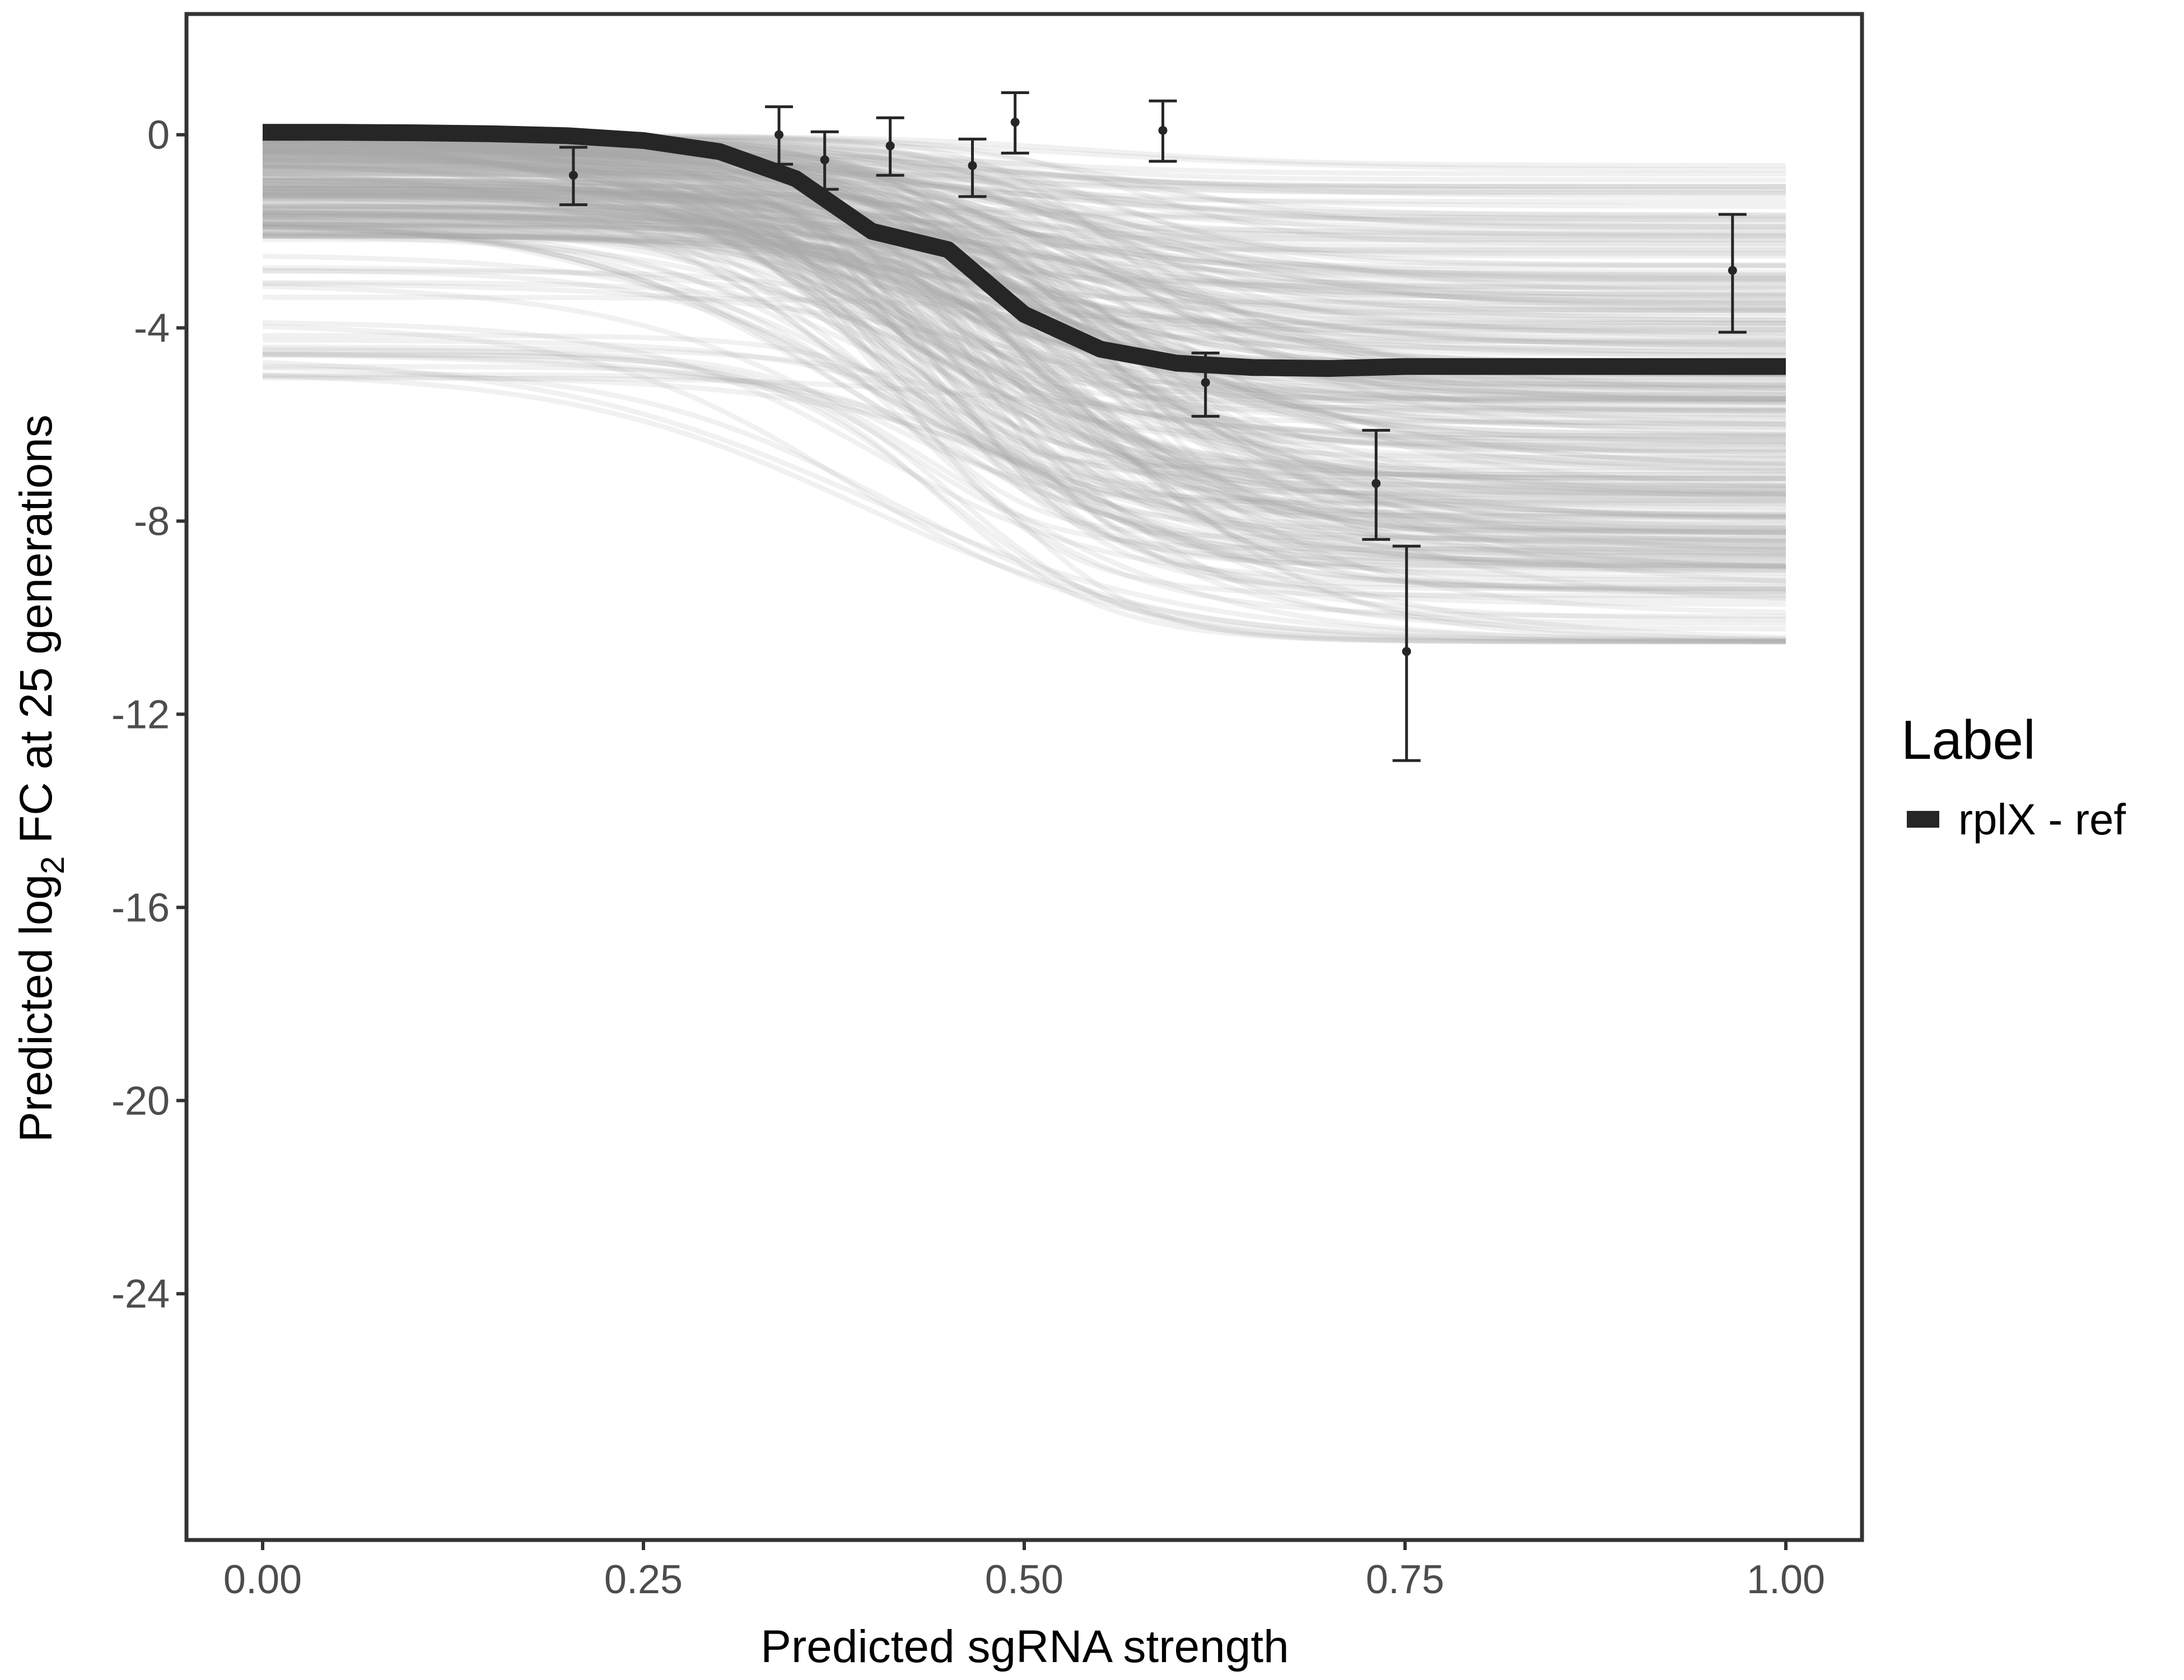  I want to click on x-tick-label: 0.00, so click(262, 1580).